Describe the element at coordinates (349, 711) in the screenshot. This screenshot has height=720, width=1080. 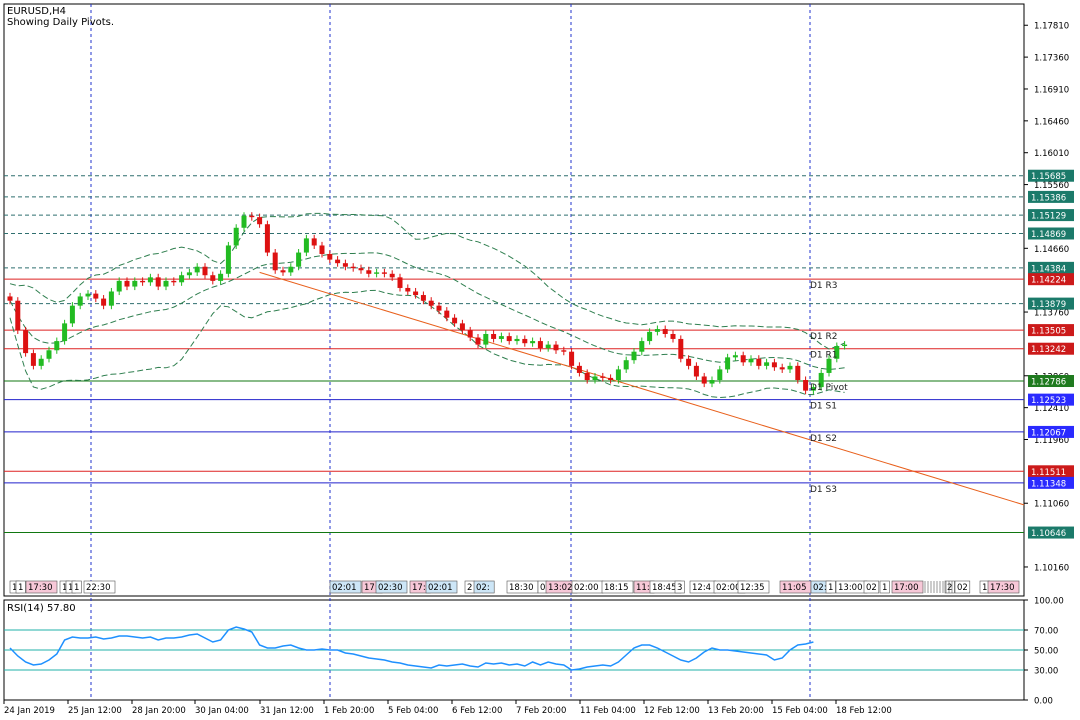
I see `time-tick-label: 1 Feb 20:00` at that location.